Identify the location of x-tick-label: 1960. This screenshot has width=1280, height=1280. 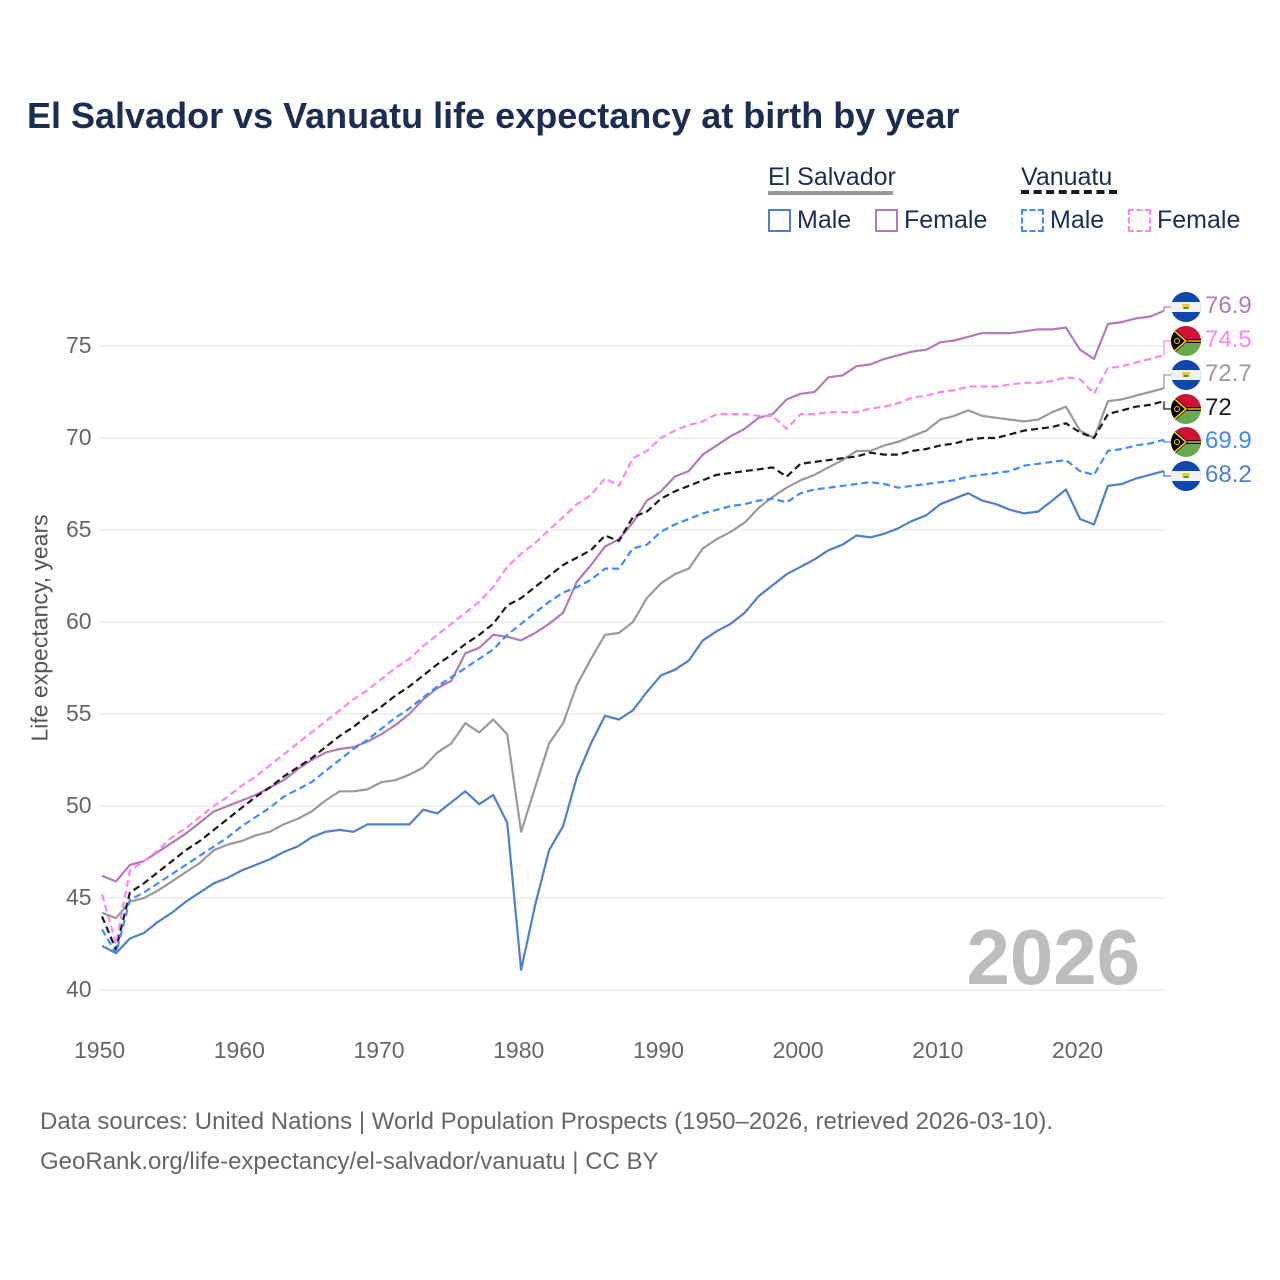
(239, 1050).